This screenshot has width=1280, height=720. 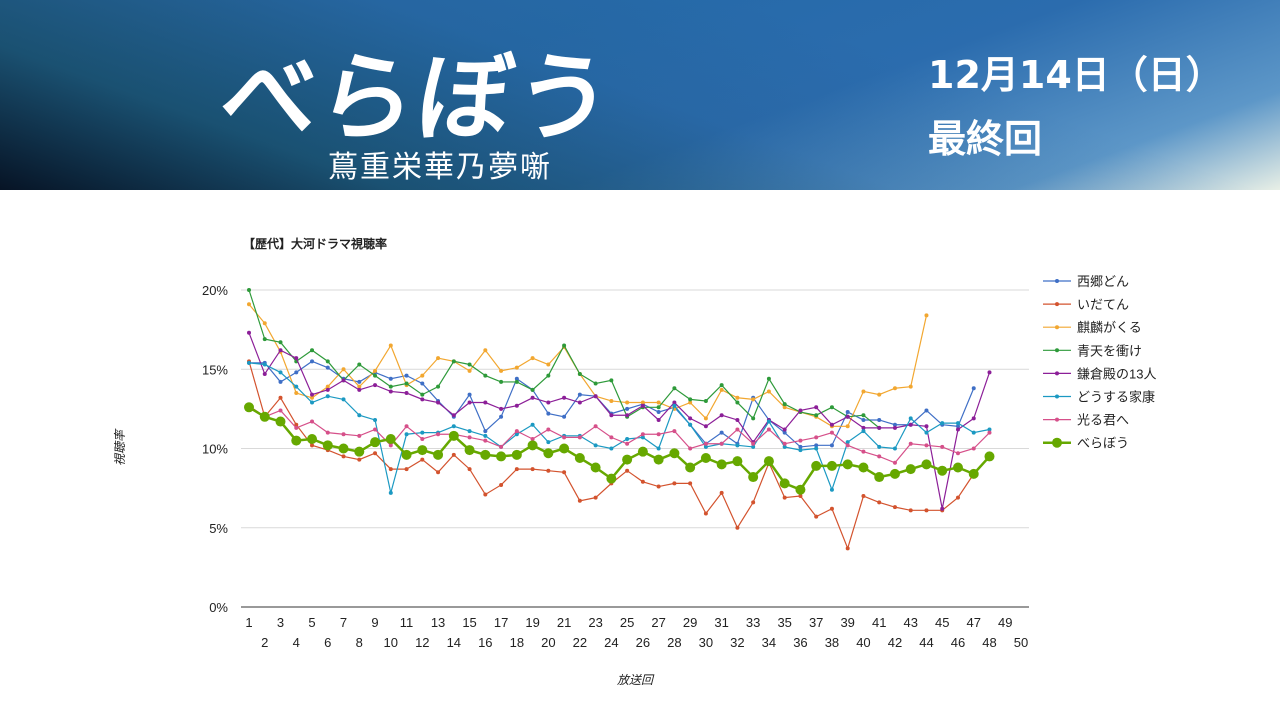 What do you see at coordinates (517, 642) in the screenshot?
I see `x-tick-label: 18` at bounding box center [517, 642].